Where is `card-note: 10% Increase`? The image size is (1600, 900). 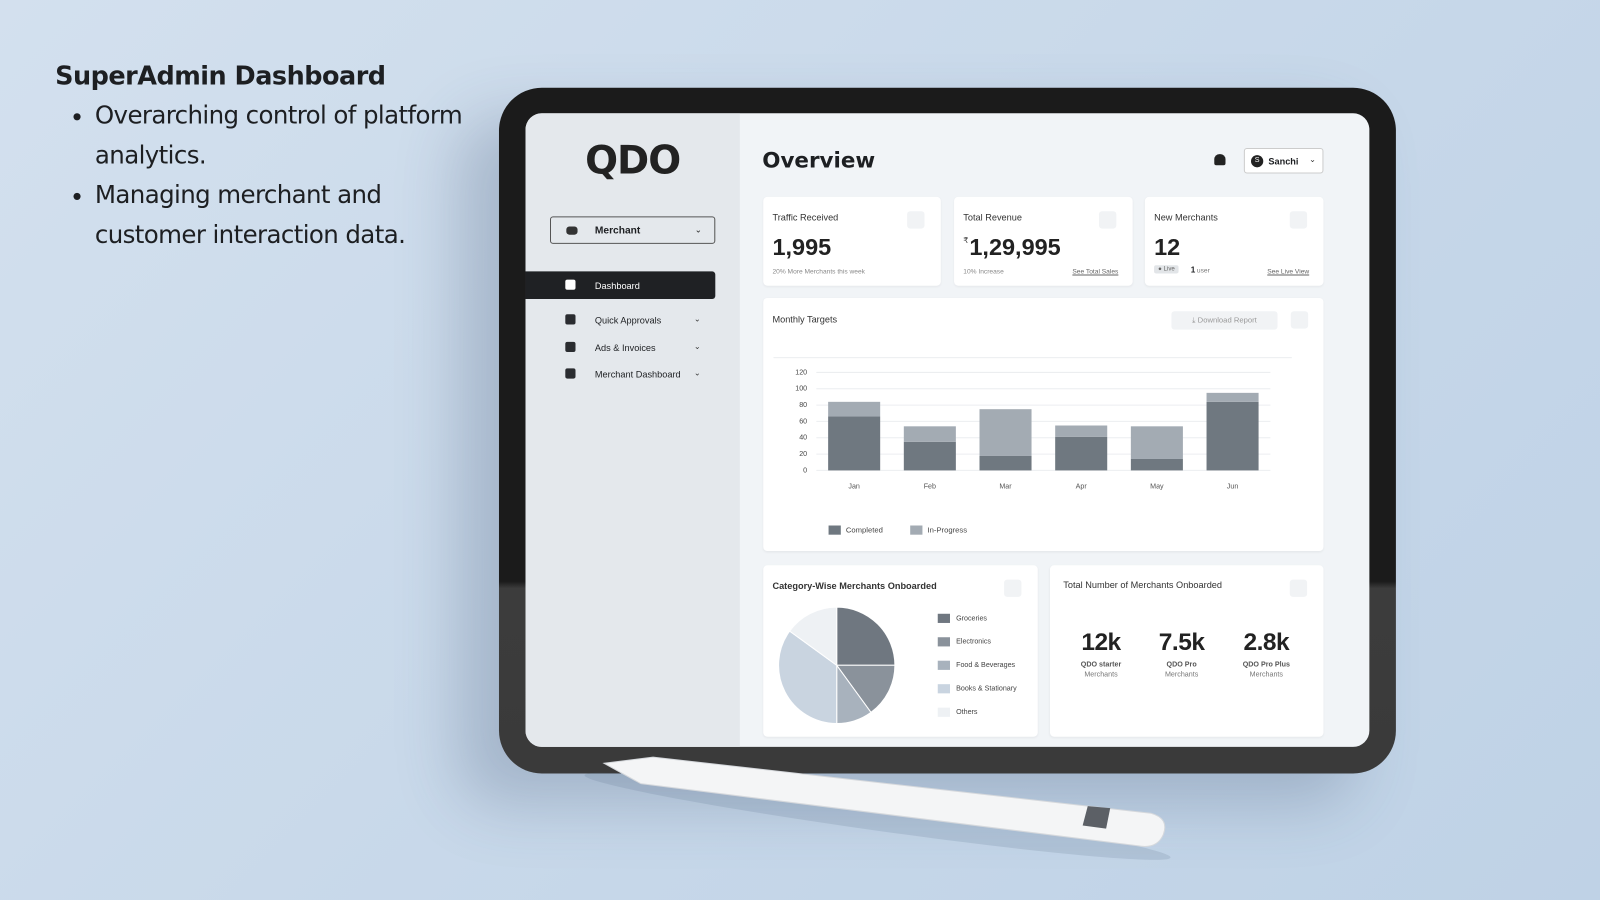
card-note: 10% Increase is located at coordinates (983, 272).